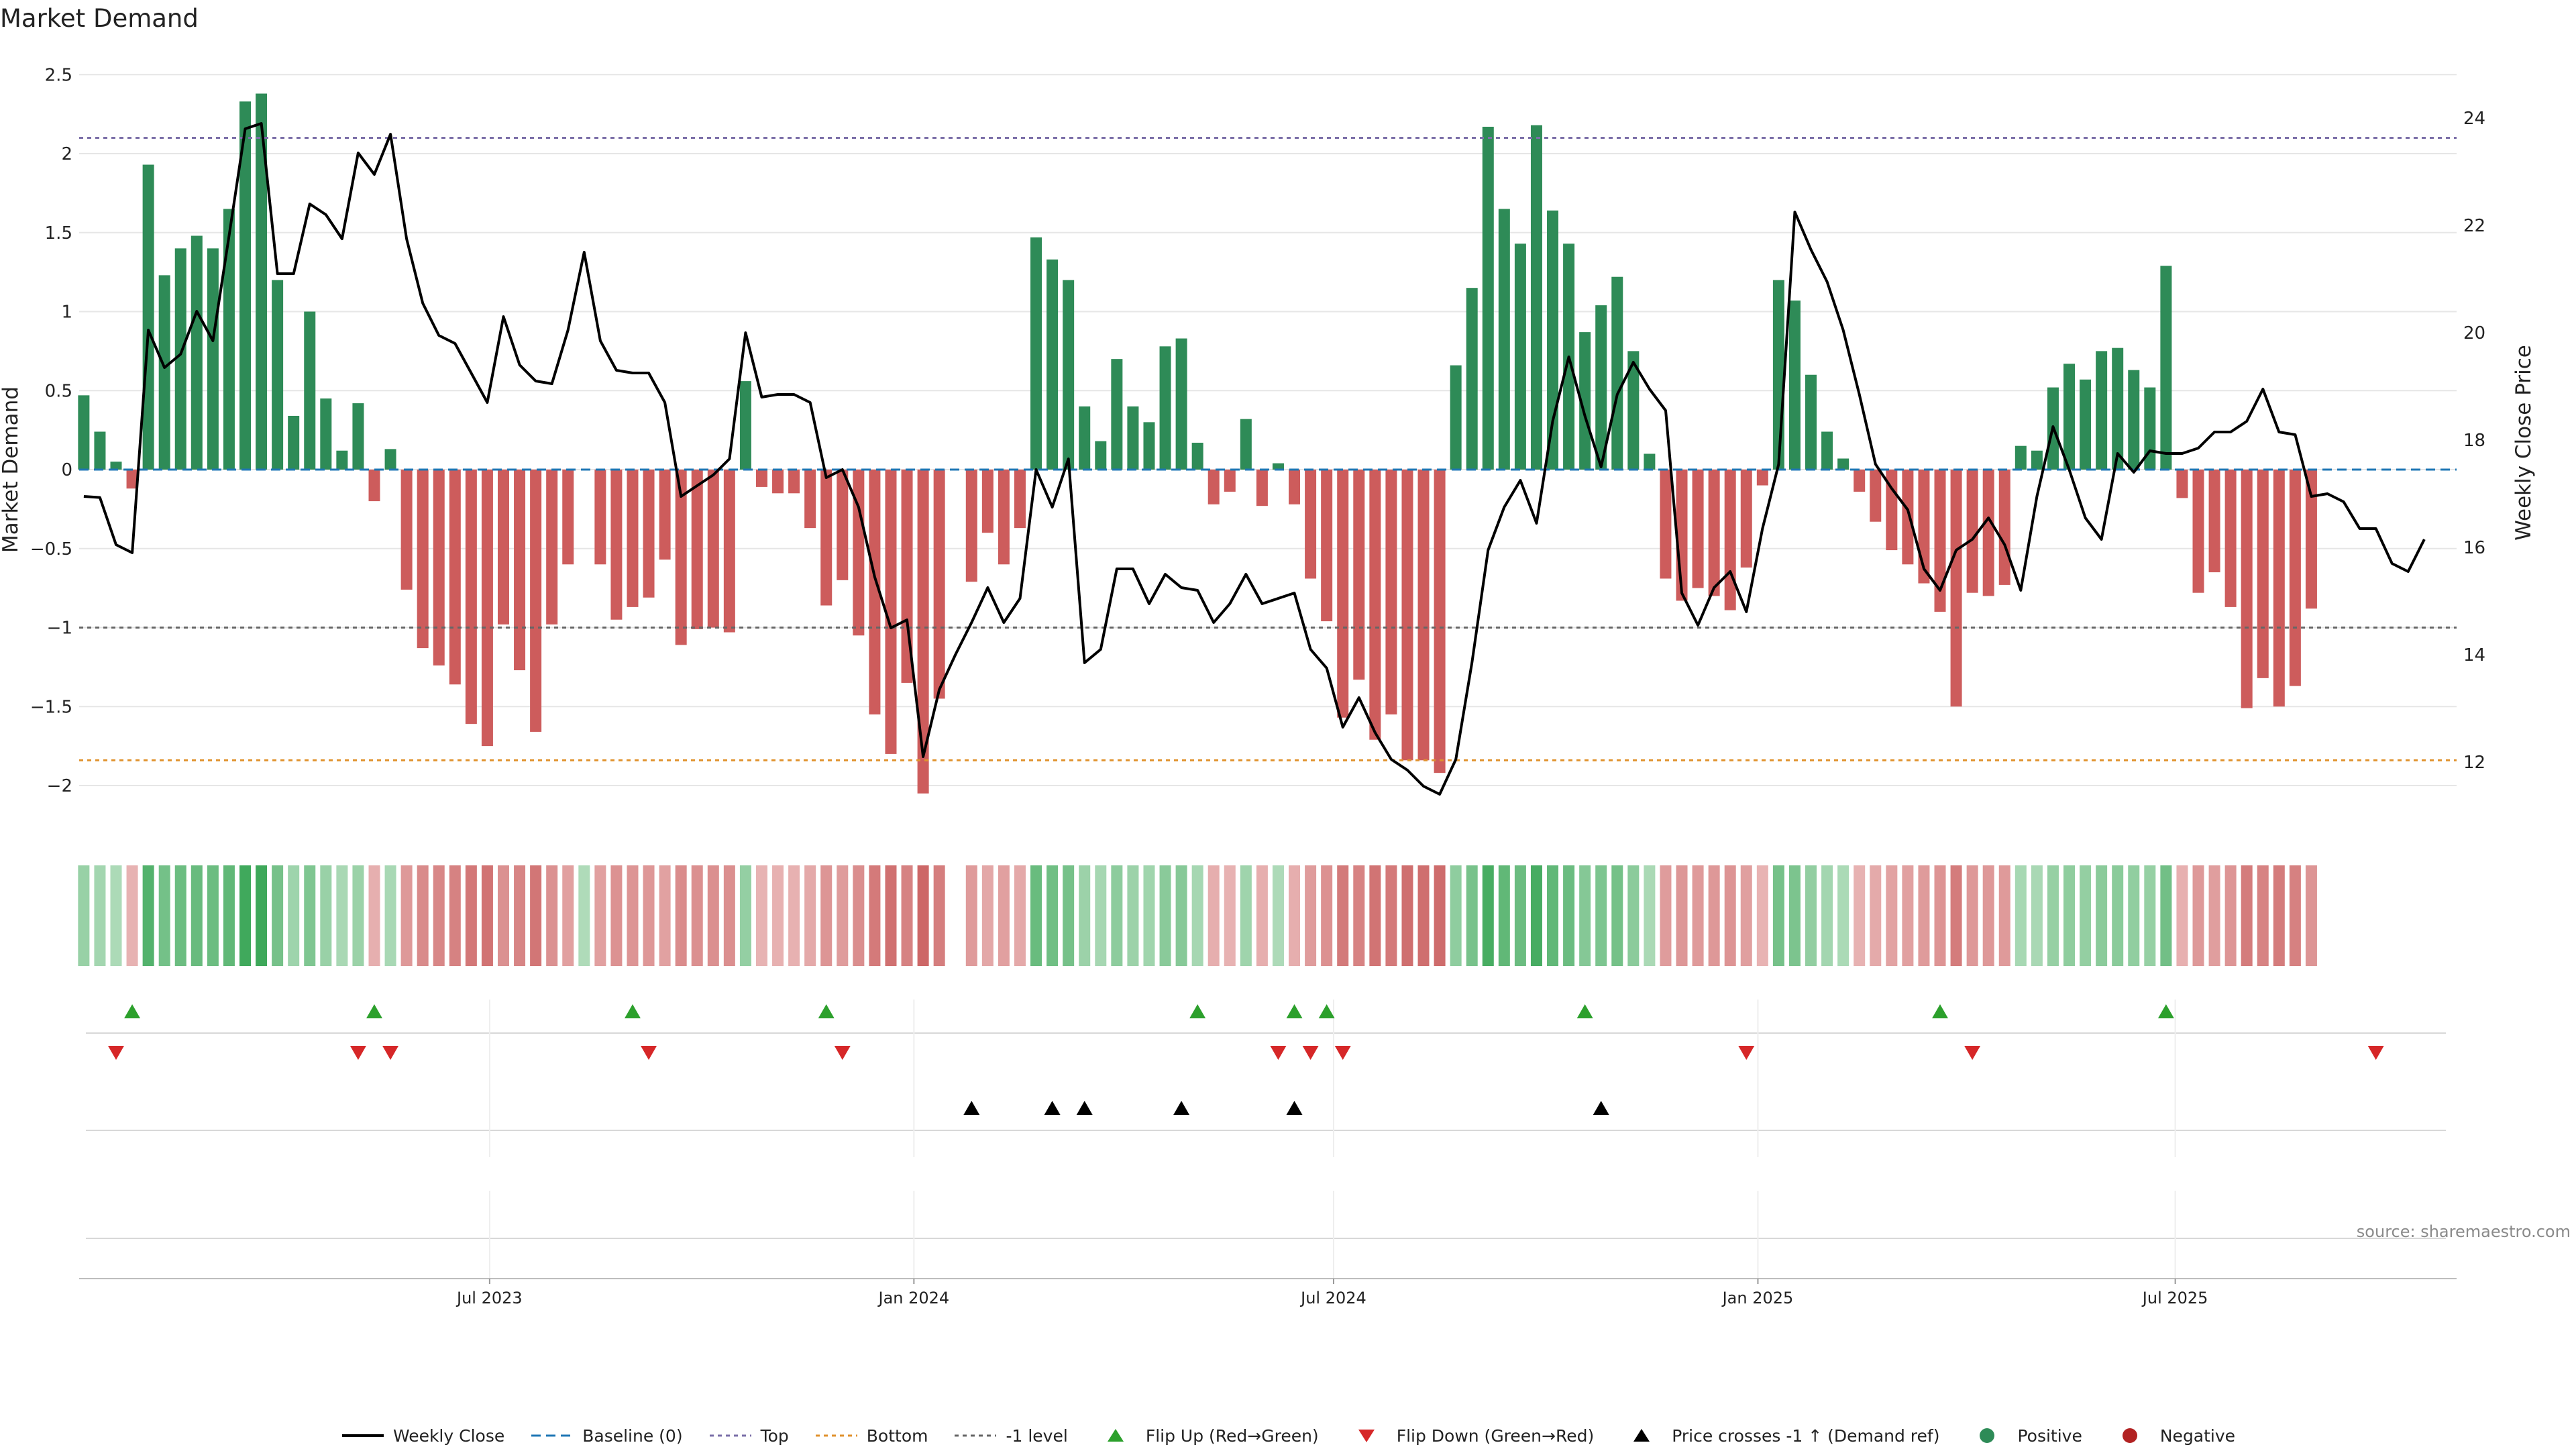  What do you see at coordinates (1232, 1436) in the screenshot?
I see `legend-label: Flip Up (Red→Green)` at bounding box center [1232, 1436].